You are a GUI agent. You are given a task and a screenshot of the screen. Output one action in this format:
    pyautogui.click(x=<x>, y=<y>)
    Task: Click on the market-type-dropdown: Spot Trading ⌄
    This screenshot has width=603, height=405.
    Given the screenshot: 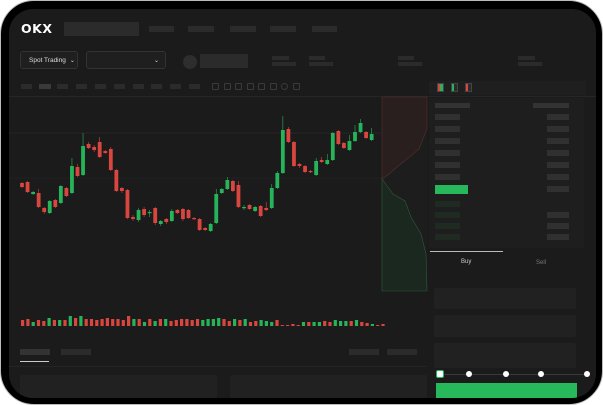 What is the action you would take?
    pyautogui.click(x=49, y=60)
    